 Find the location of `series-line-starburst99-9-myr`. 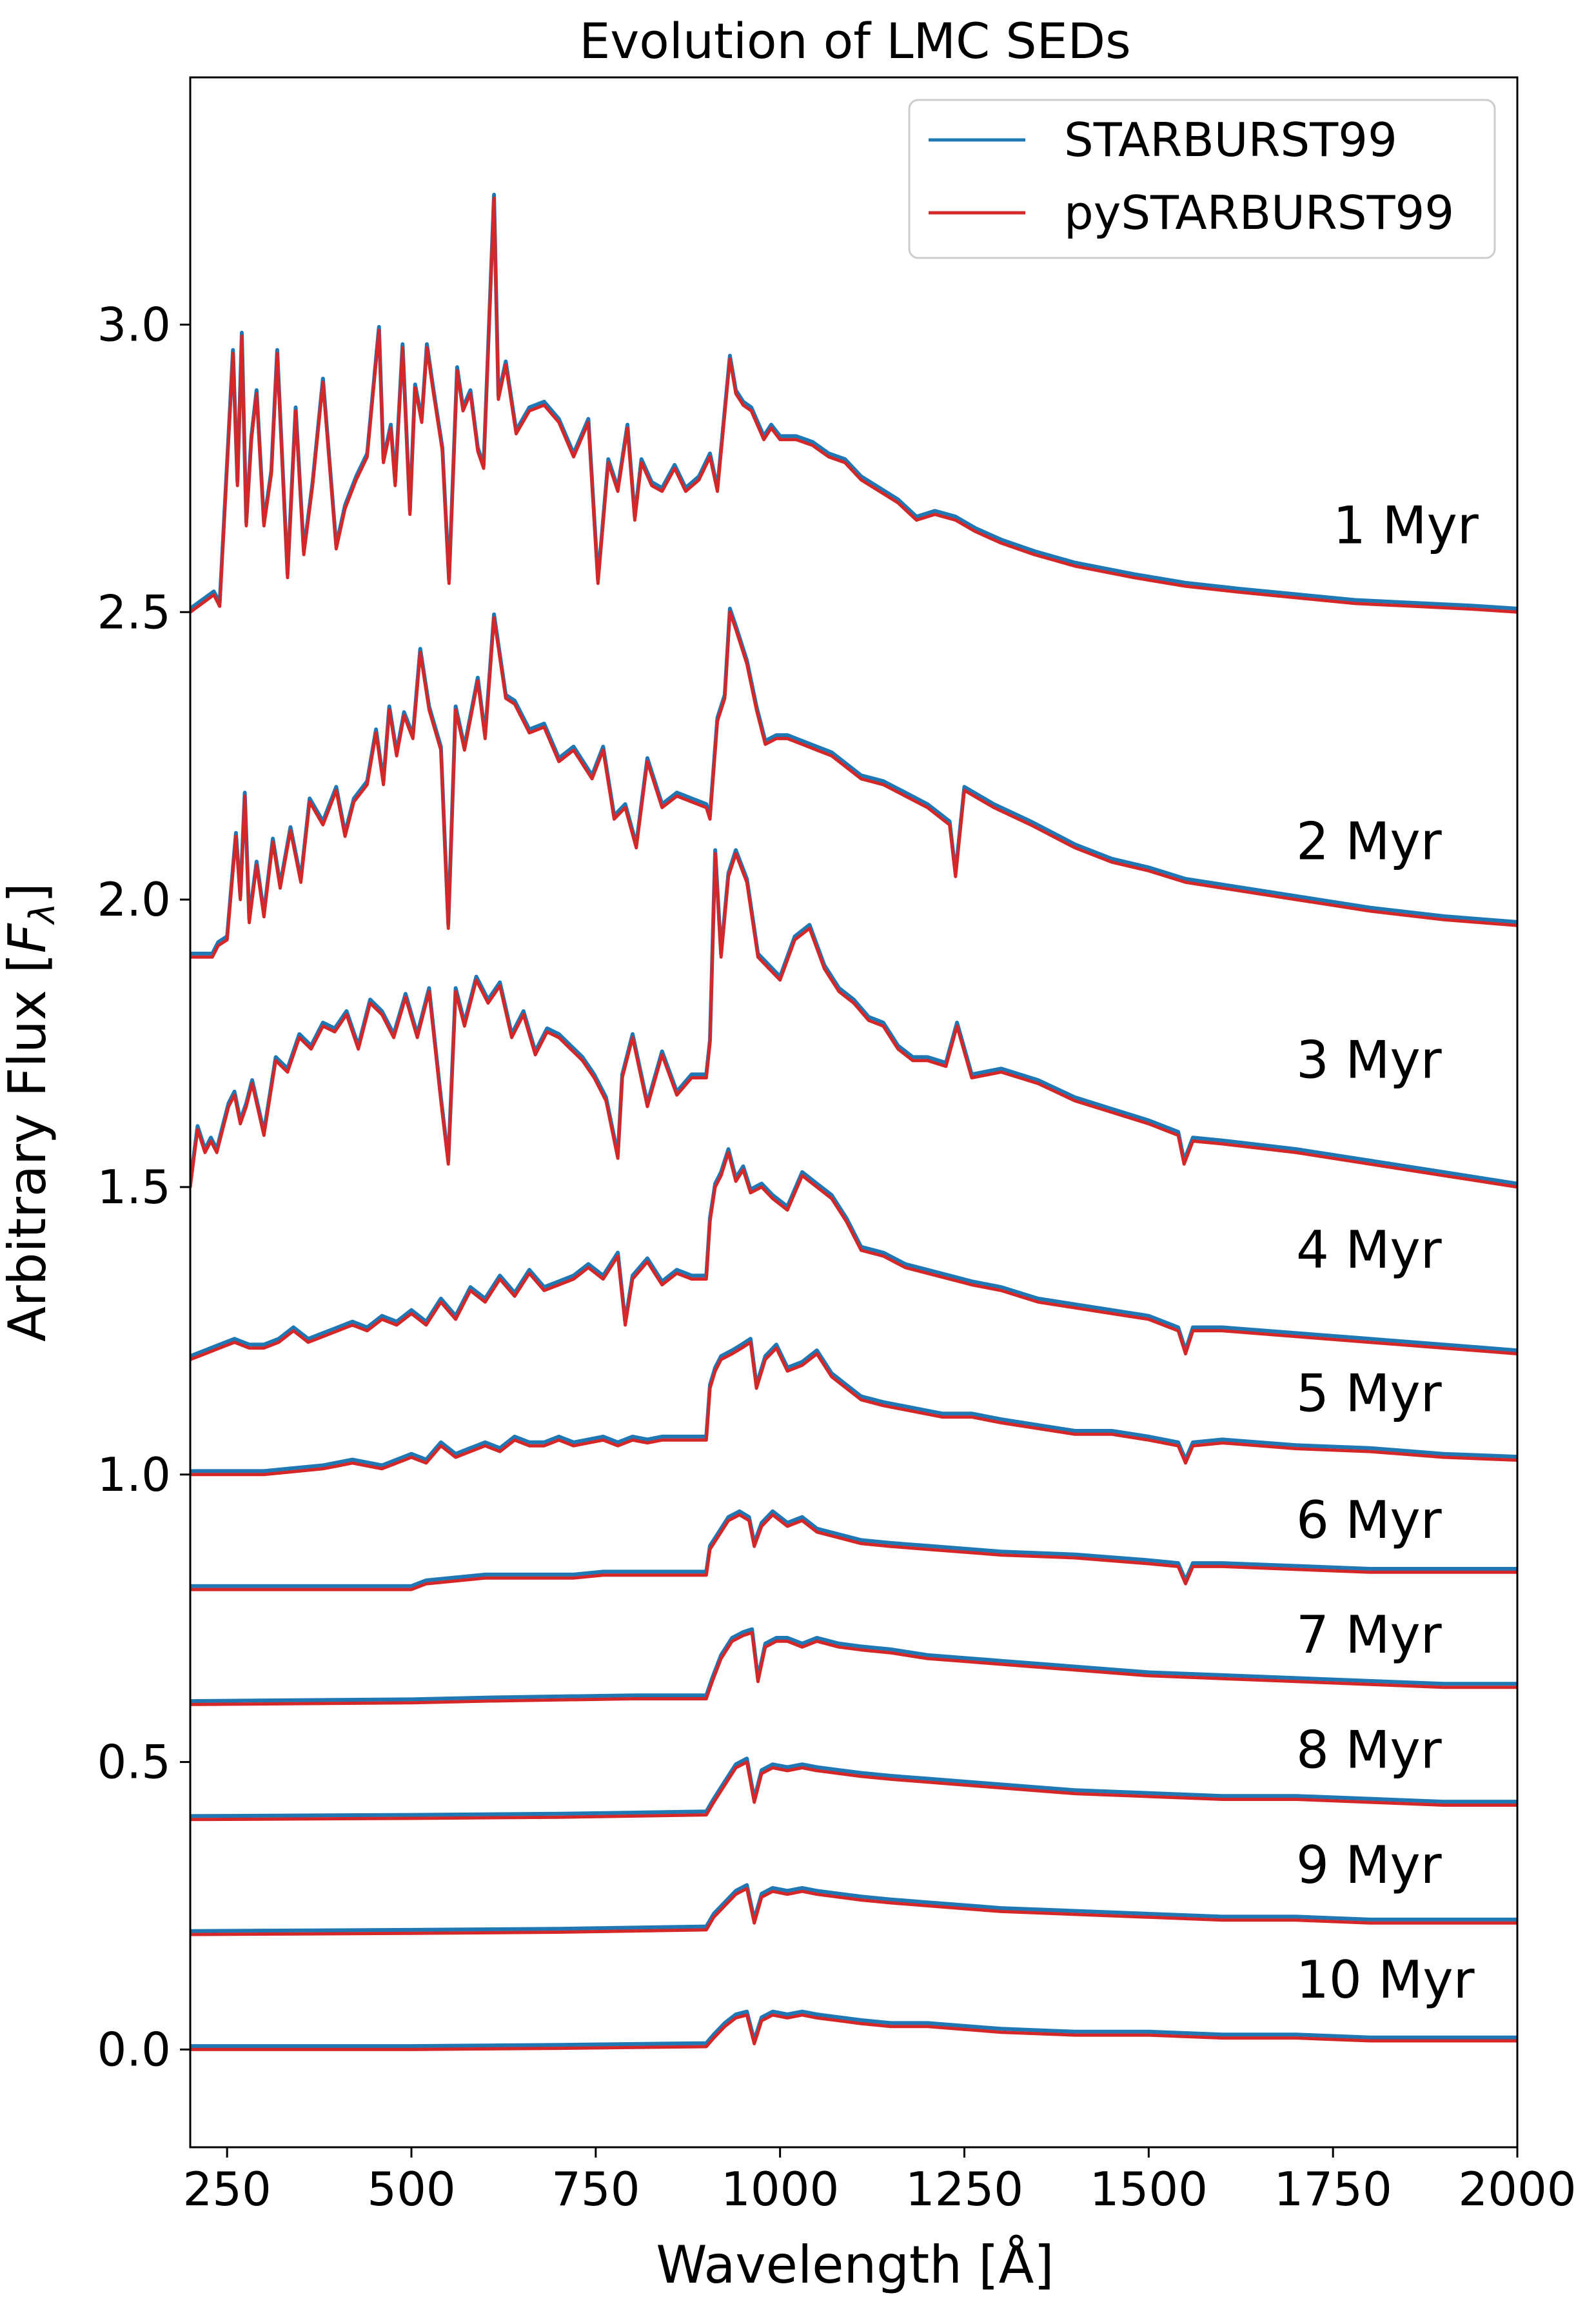

series-line-starburst99-9-myr is located at coordinates (853, 1908).